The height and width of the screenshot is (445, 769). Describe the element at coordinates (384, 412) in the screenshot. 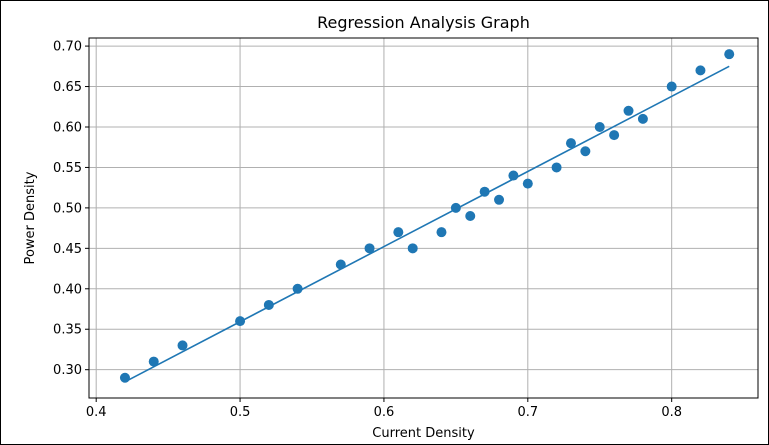

I see `x-tick-label: 0.6` at that location.